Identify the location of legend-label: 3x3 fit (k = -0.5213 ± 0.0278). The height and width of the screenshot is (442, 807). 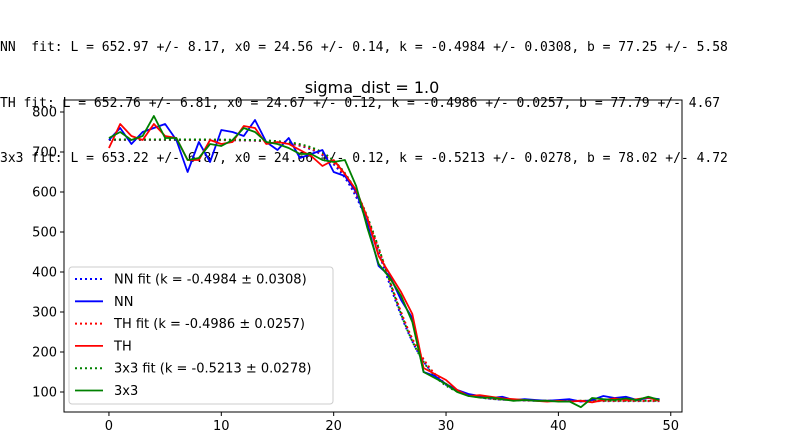
(212, 369).